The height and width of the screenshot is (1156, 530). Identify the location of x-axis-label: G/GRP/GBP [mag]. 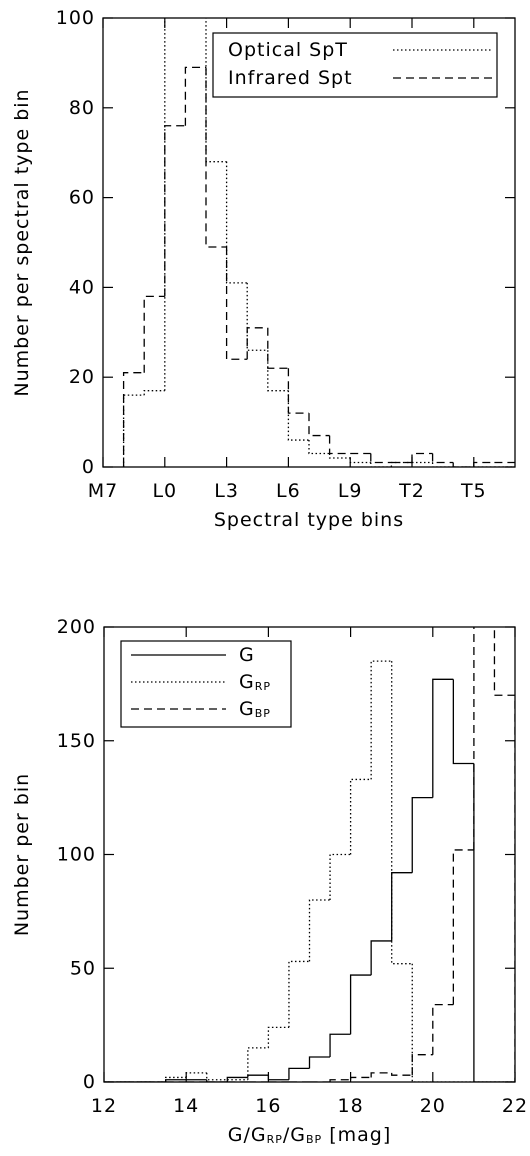
(310, 1135).